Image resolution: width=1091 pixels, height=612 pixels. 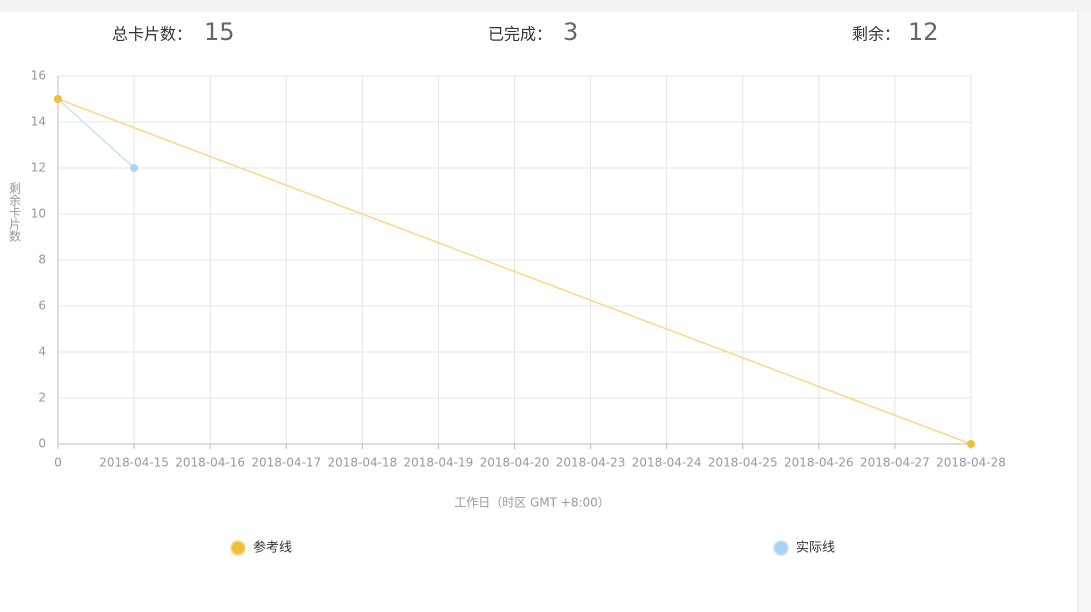 What do you see at coordinates (439, 463) in the screenshot?
I see `x-tick-label: 2018-04-19` at bounding box center [439, 463].